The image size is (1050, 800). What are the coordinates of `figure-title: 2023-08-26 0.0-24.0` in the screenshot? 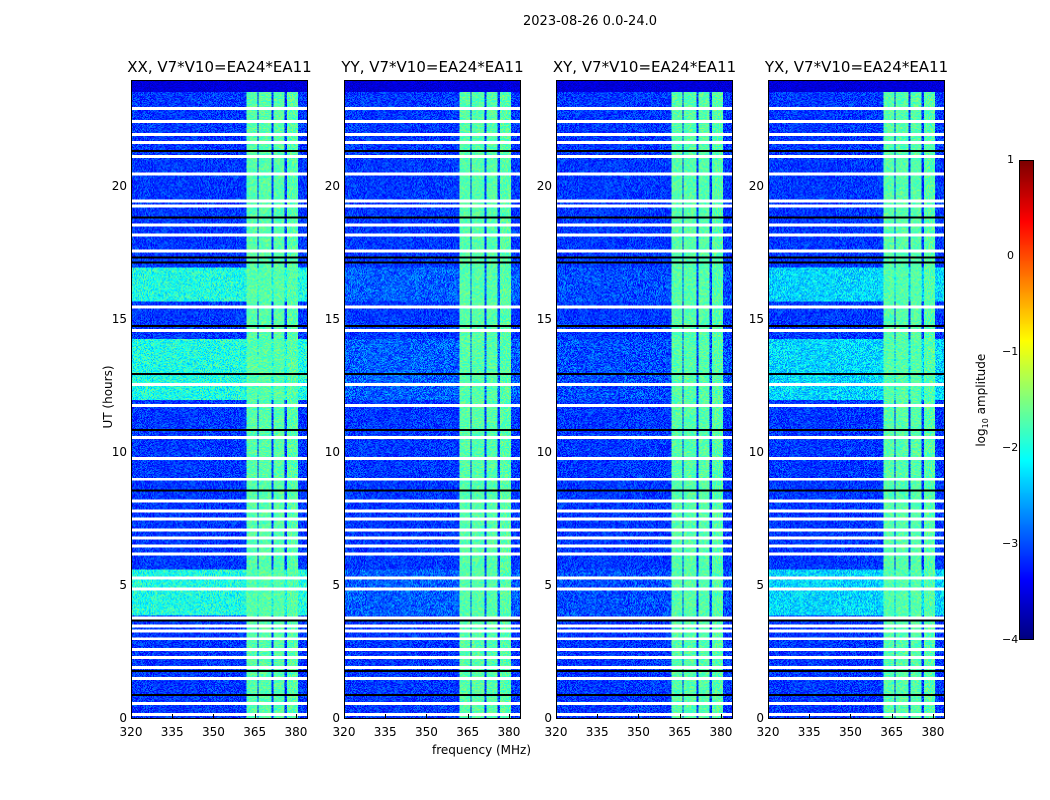 It's located at (590, 21).